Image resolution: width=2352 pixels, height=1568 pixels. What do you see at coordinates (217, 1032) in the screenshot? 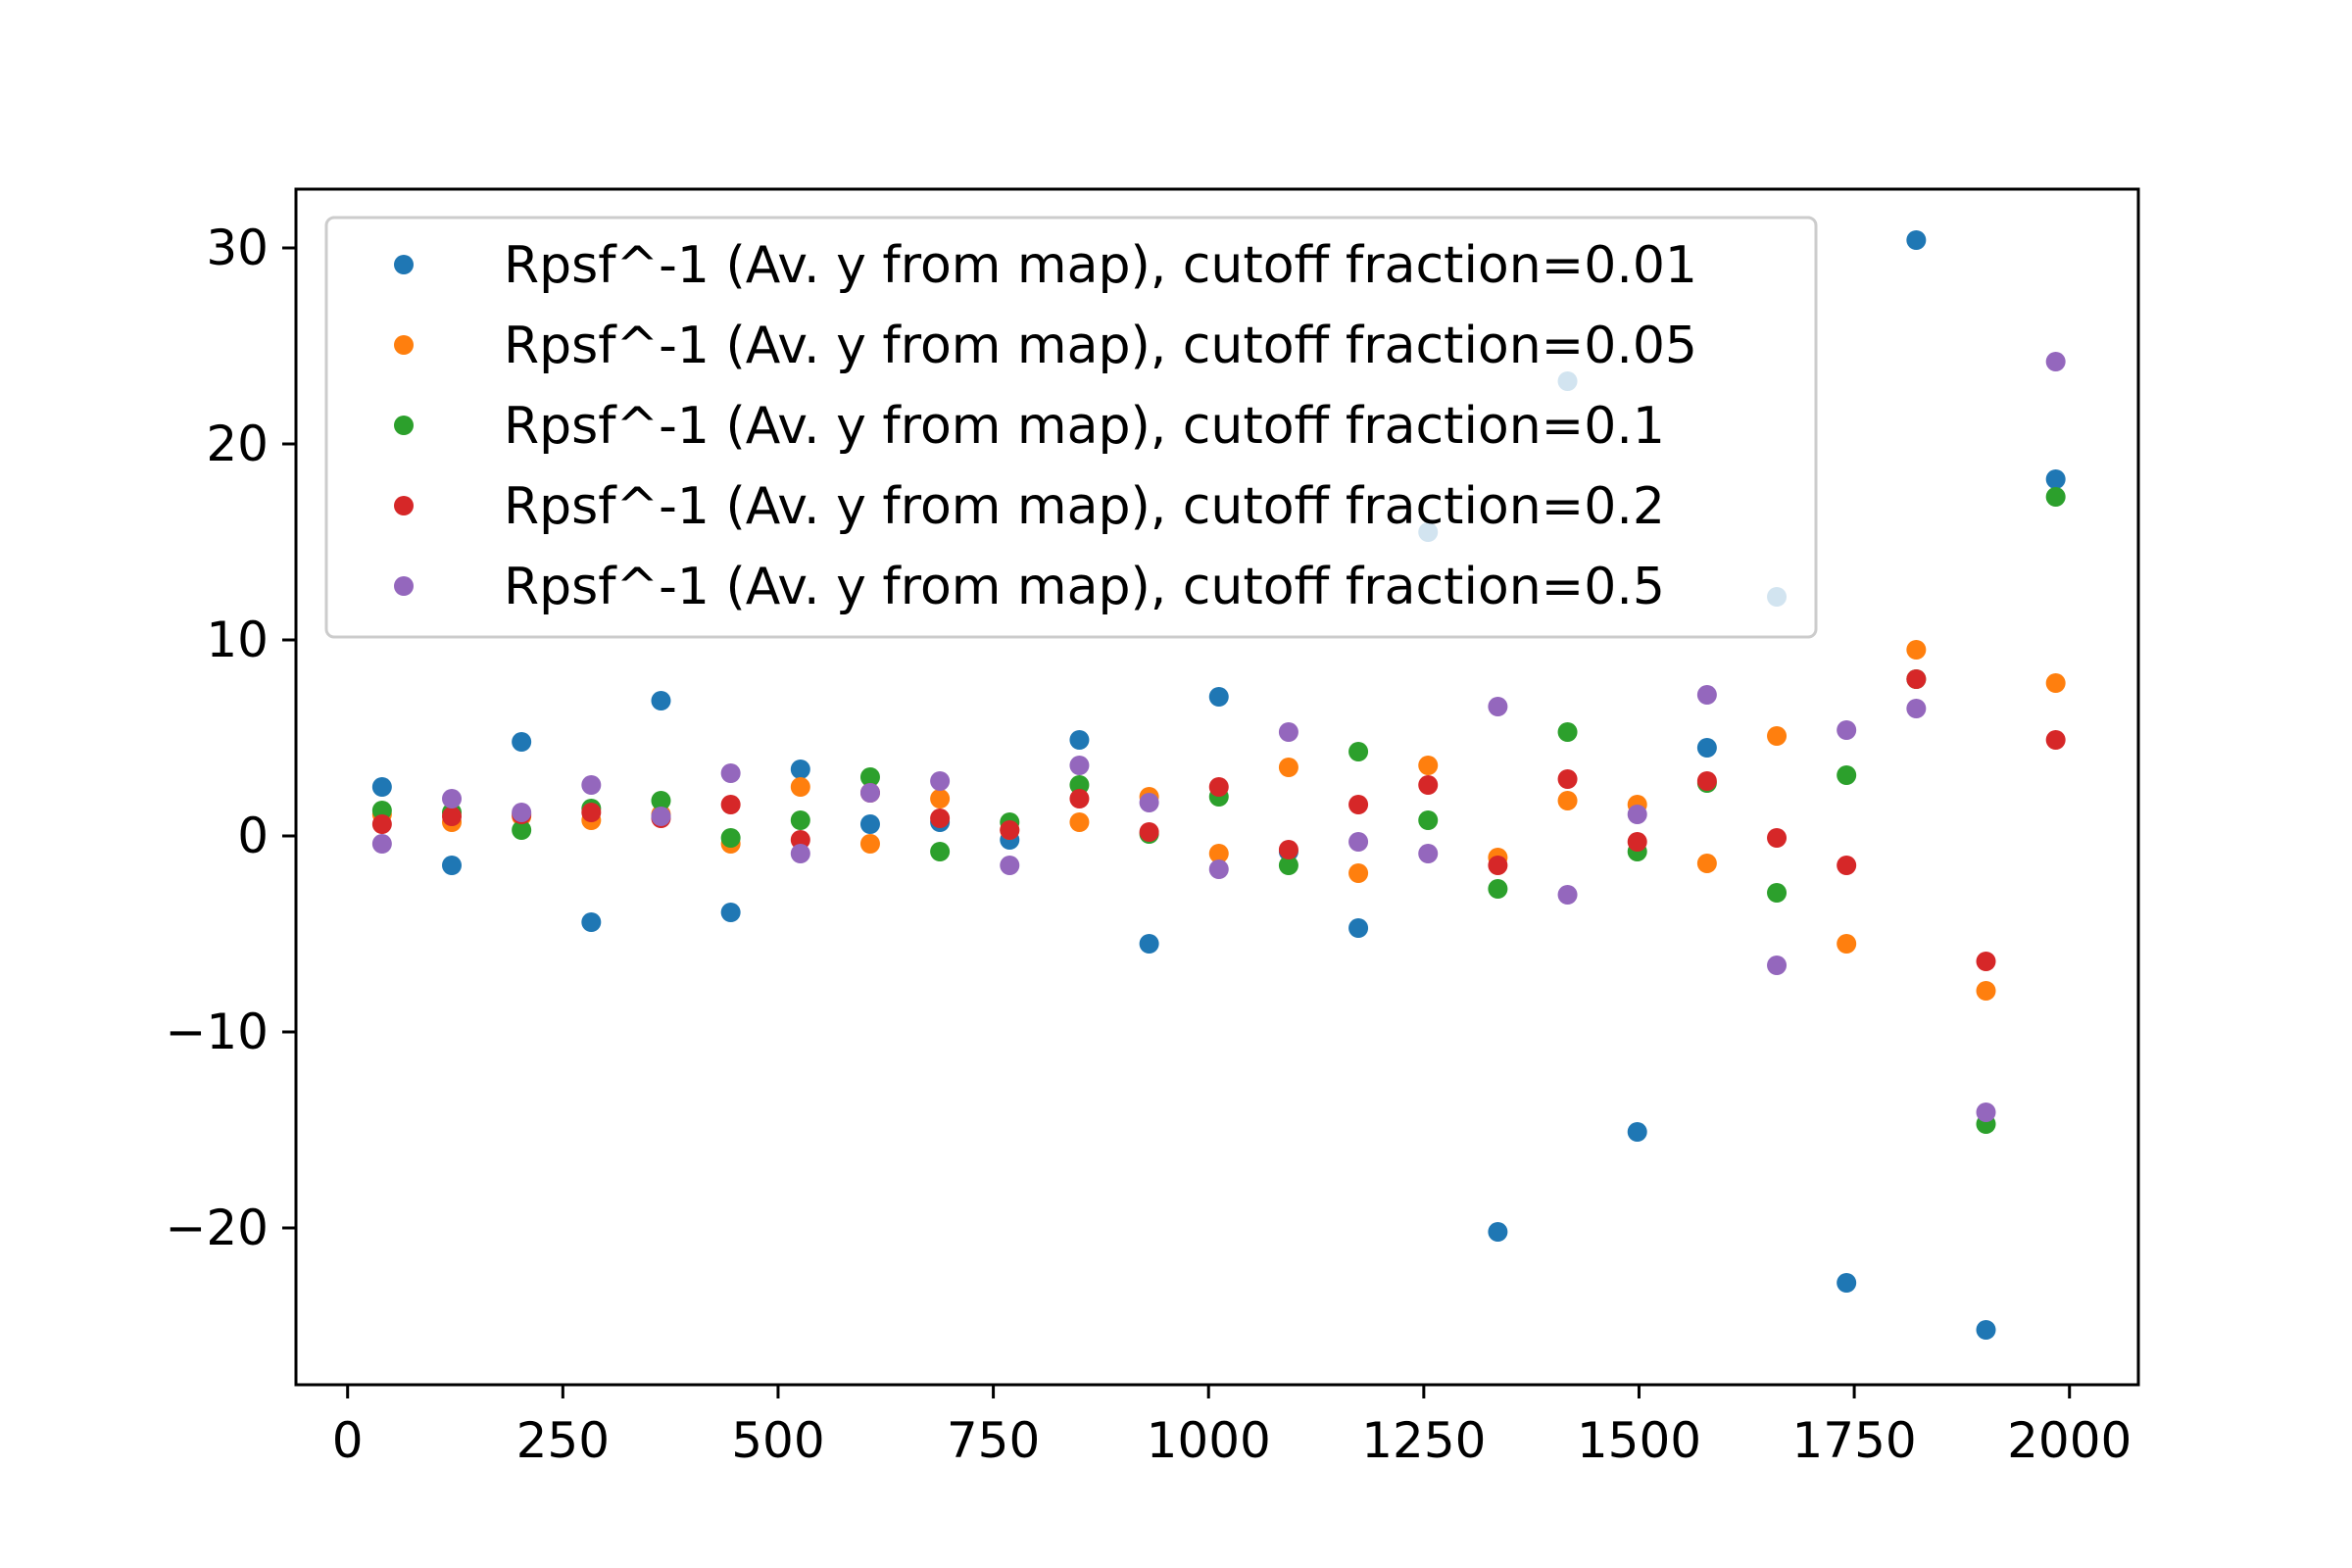
I see `y-tick-label: −10` at bounding box center [217, 1032].